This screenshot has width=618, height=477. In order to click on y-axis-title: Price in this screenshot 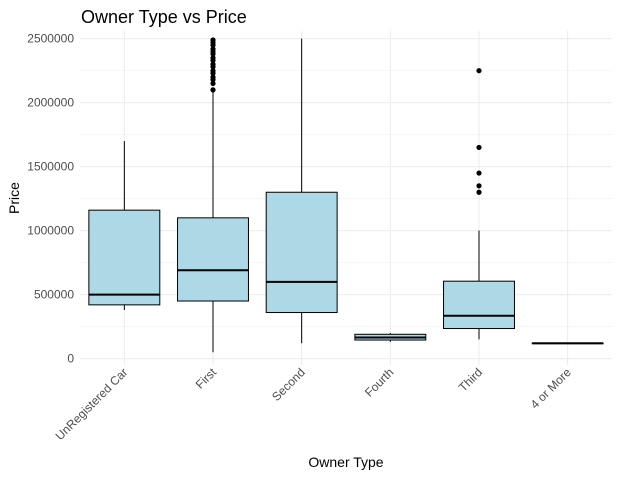, I will do `click(14, 198)`.